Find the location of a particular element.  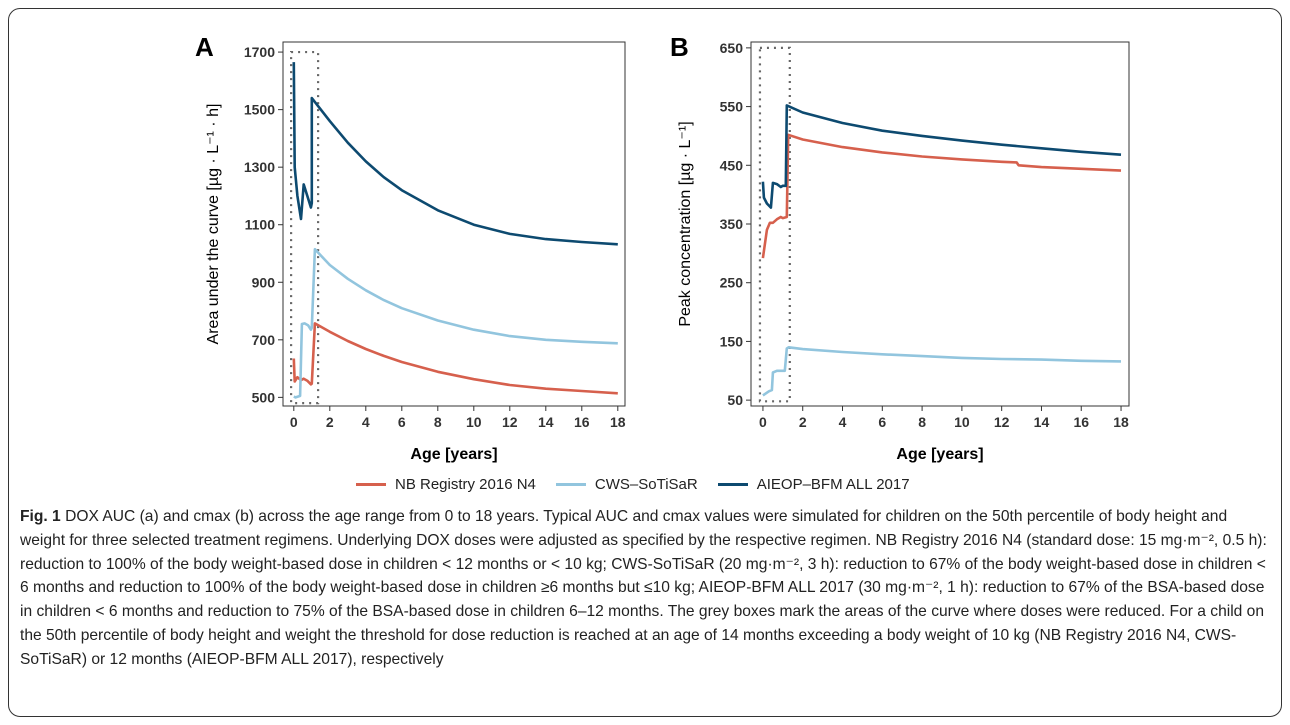

legend-swatch-cws-sotisar is located at coordinates (570, 484).